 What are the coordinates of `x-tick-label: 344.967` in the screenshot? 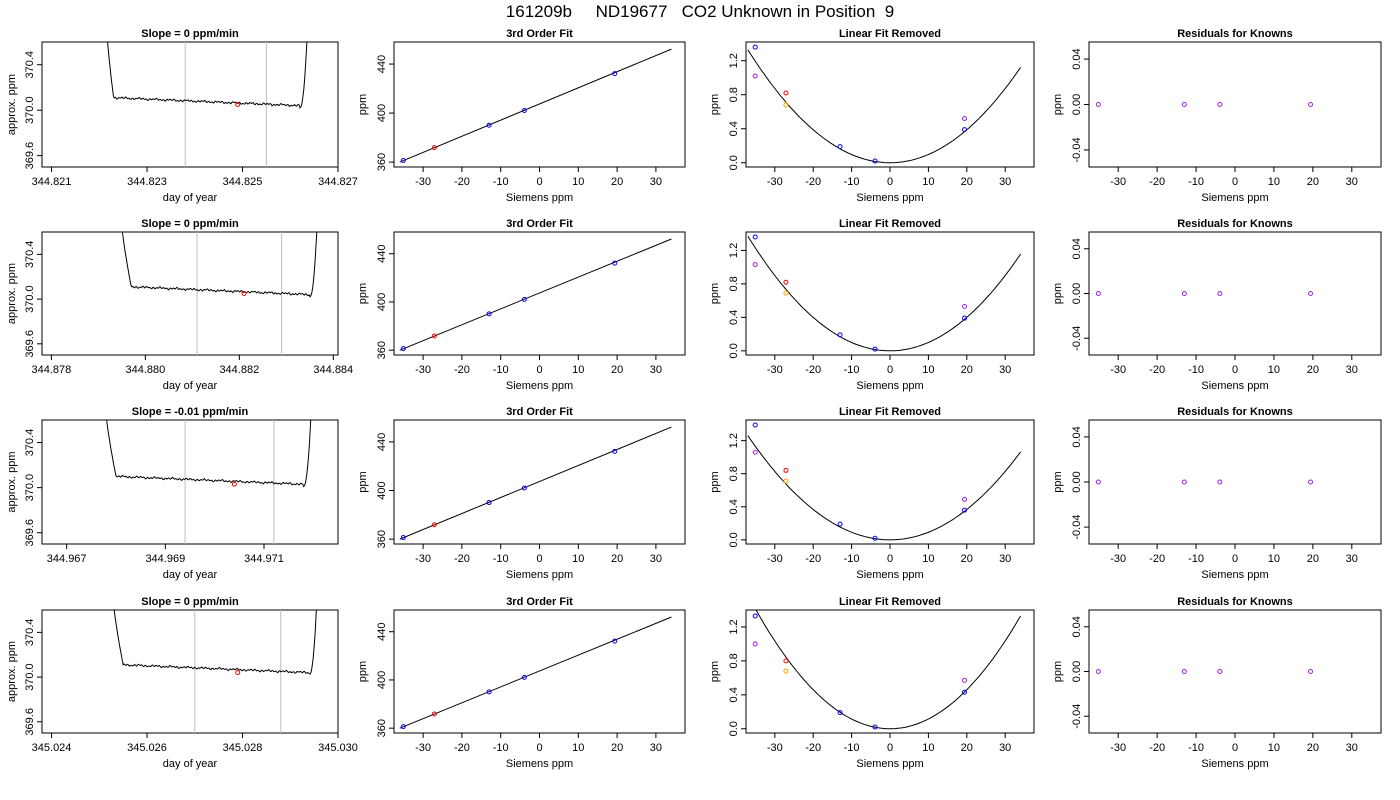 It's located at (67, 559).